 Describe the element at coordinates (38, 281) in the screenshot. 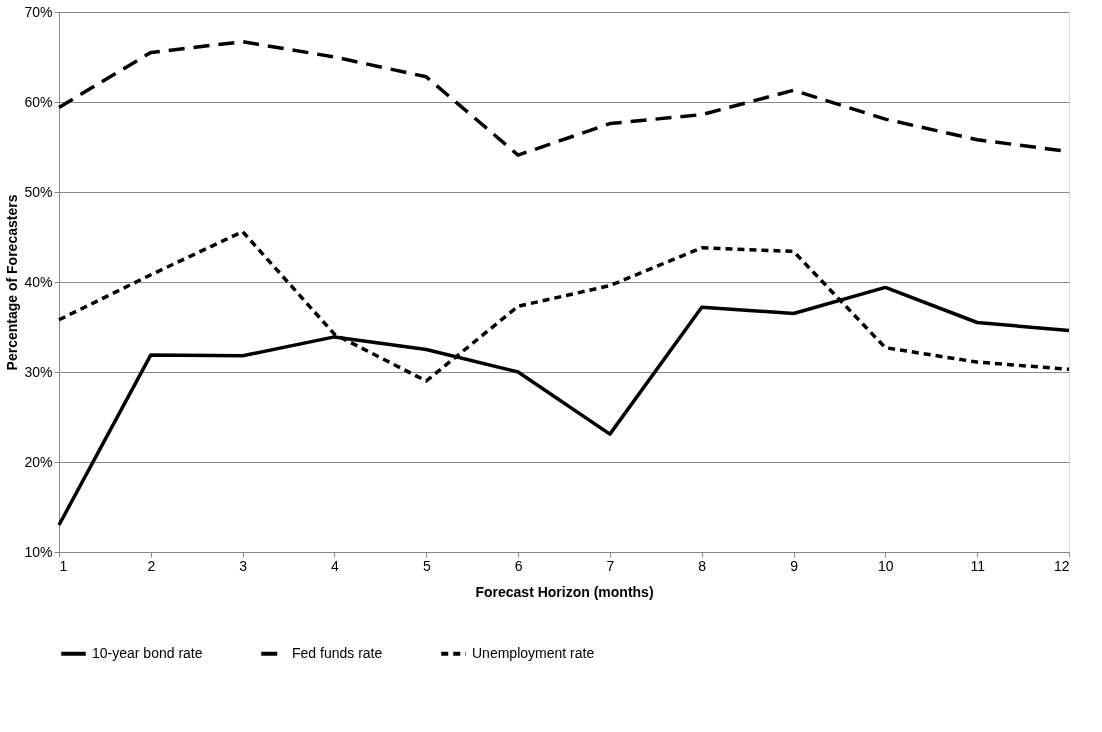

I see `y-tick-label: 40%` at that location.